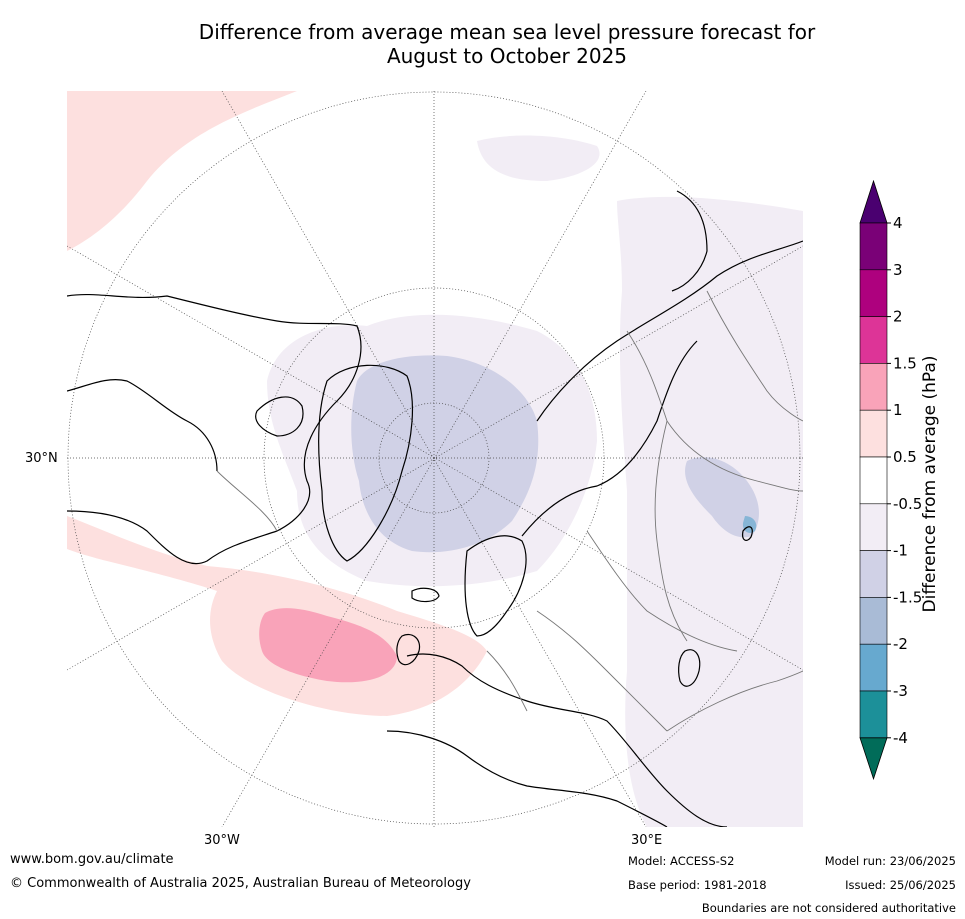 The width and height of the screenshot is (965, 919). I want to click on coast-europe, so click(567, 740).